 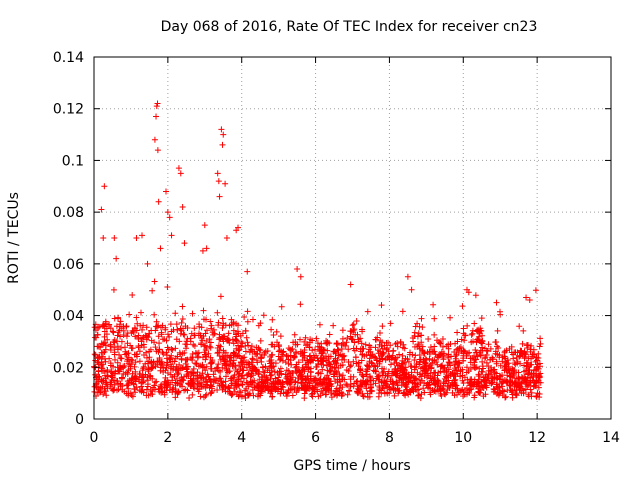 I want to click on x-tick-label: 12, so click(x=537, y=438).